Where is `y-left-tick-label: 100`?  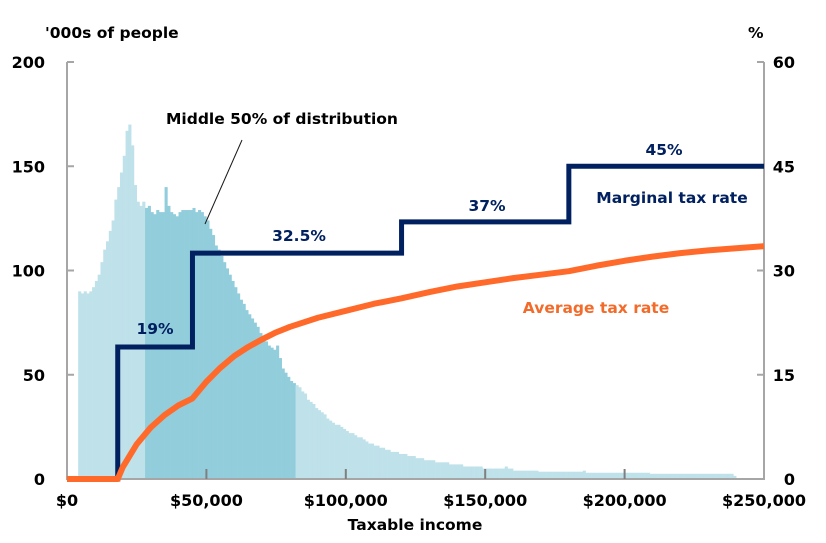 y-left-tick-label: 100 is located at coordinates (28, 271).